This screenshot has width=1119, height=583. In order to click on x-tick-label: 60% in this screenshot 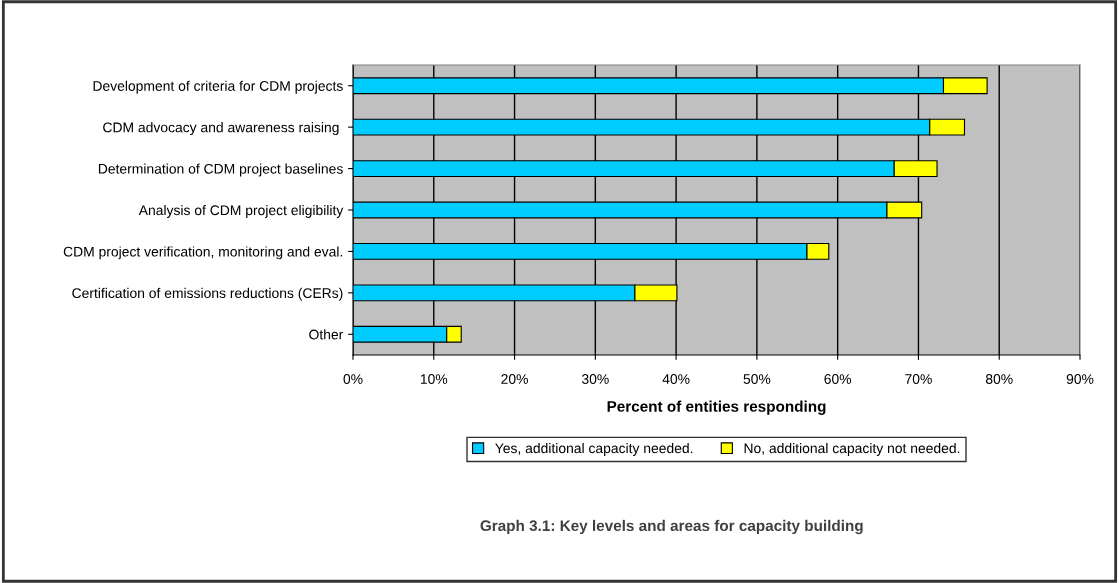, I will do `click(838, 379)`.